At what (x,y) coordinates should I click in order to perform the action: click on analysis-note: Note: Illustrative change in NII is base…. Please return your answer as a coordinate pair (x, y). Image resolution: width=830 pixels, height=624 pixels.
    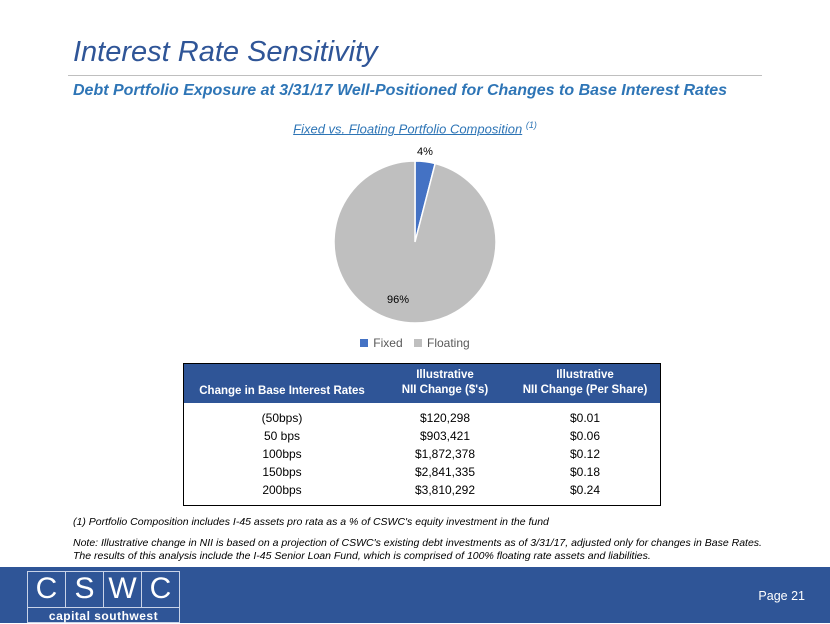
    Looking at the image, I should click on (423, 550).